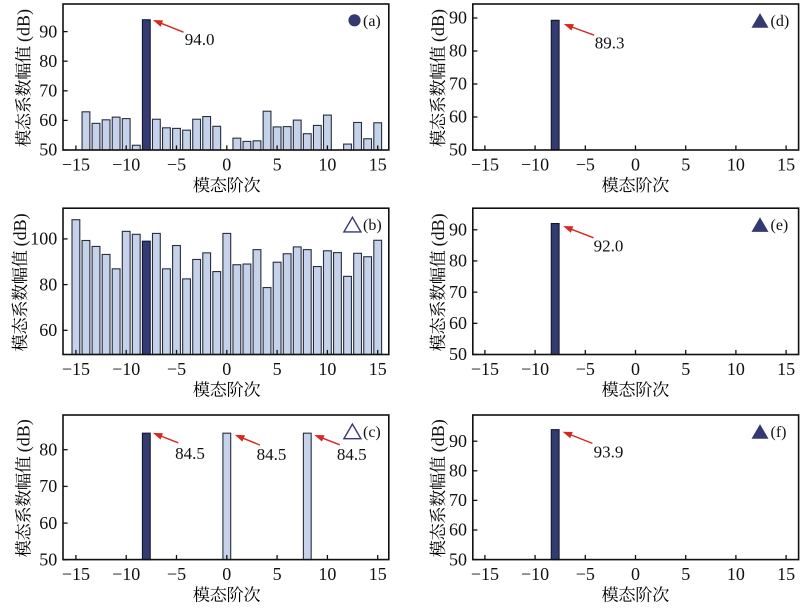  What do you see at coordinates (200, 39) in the screenshot?
I see `svg-text: 94.0` at bounding box center [200, 39].